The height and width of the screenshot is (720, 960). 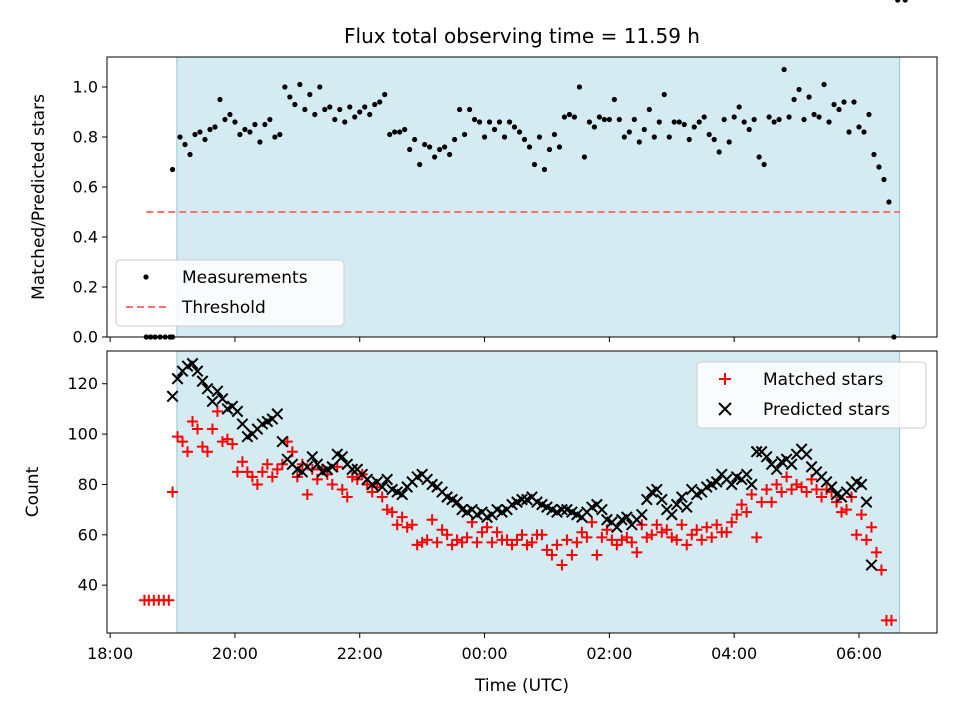 What do you see at coordinates (826, 410) in the screenshot?
I see `legend-predicted-label: Predicted stars` at bounding box center [826, 410].